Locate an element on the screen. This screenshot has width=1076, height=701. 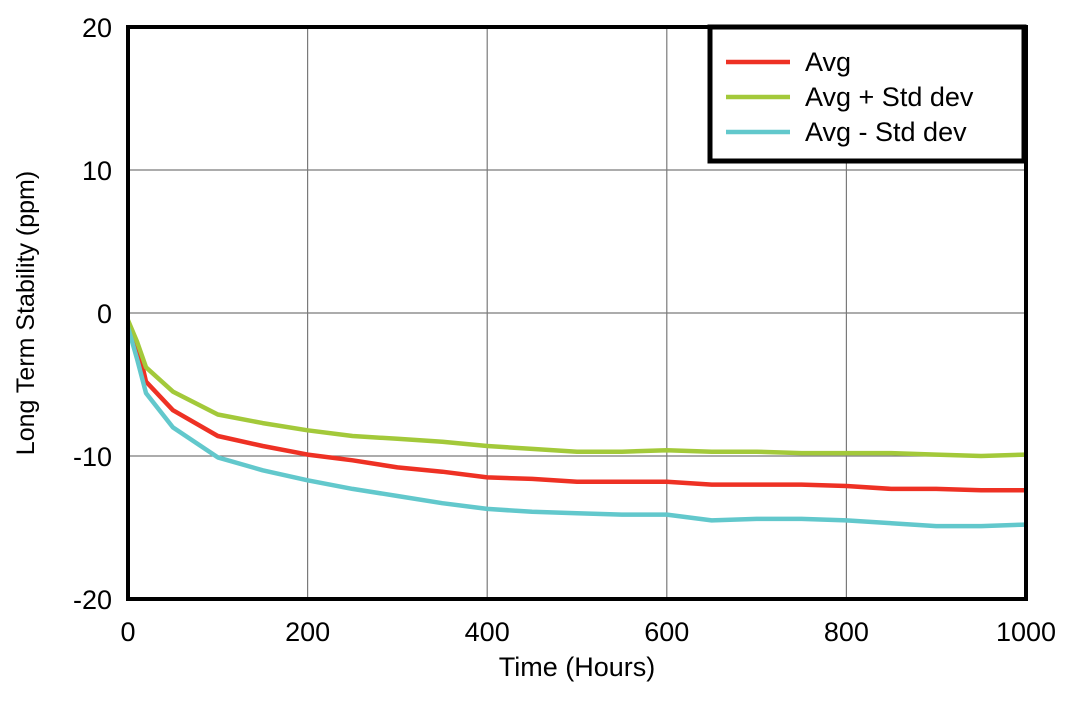
y-tick-label: 20 is located at coordinates (97, 28).